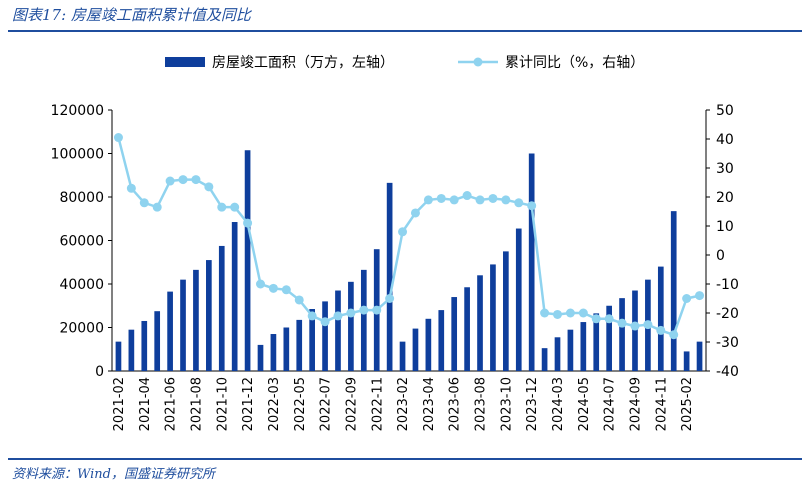 Image resolution: width=810 pixels, height=488 pixels. Describe the element at coordinates (81, 285) in the screenshot. I see `left-tick-label: 40000` at that location.